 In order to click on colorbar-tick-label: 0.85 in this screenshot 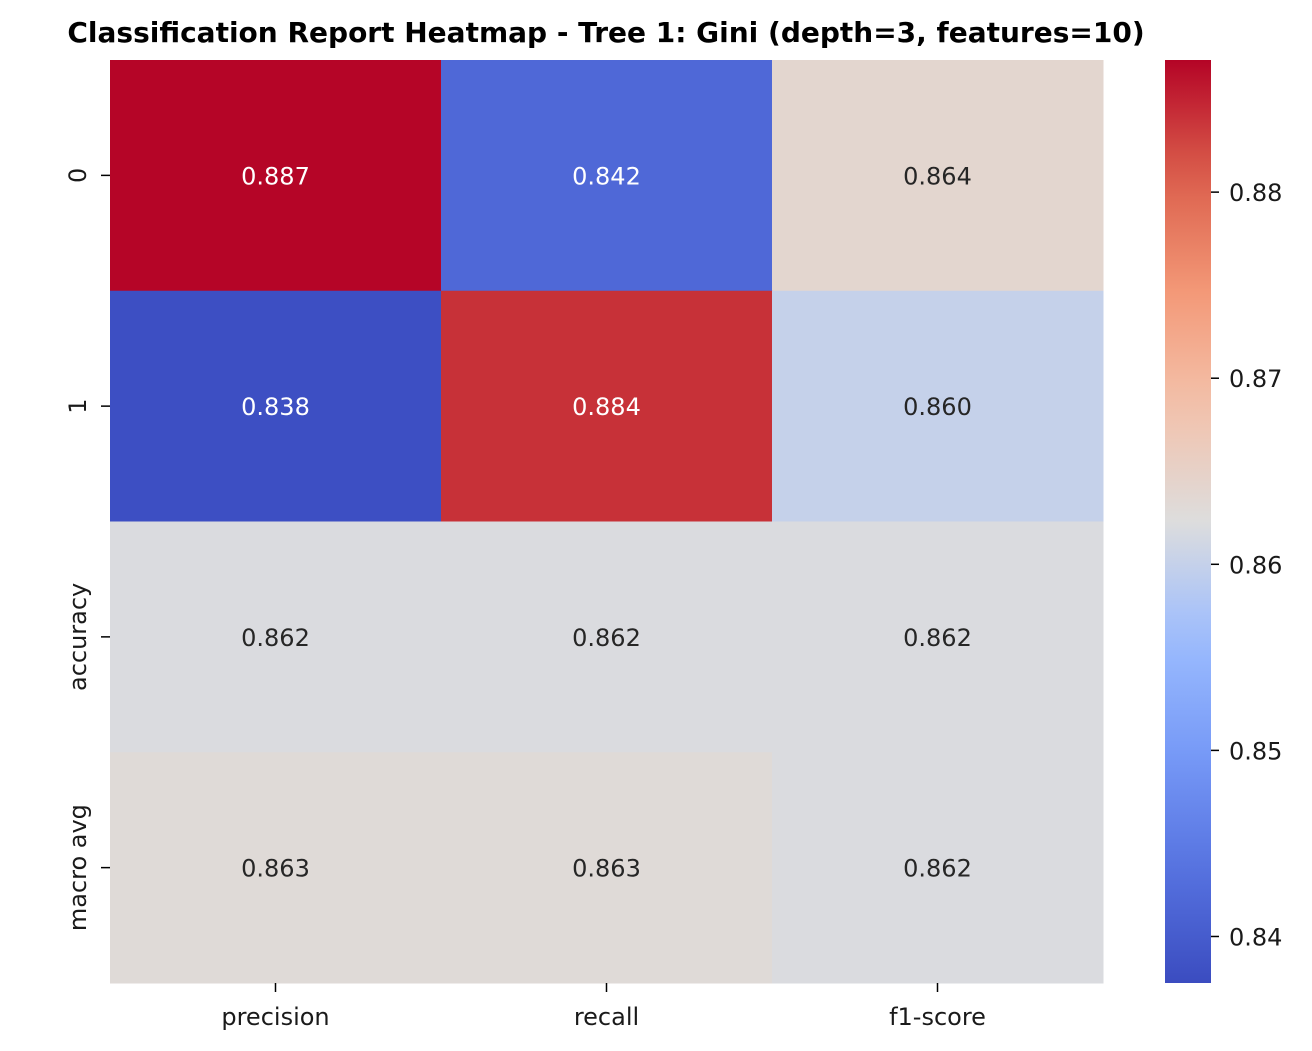, I will do `click(1255, 751)`.